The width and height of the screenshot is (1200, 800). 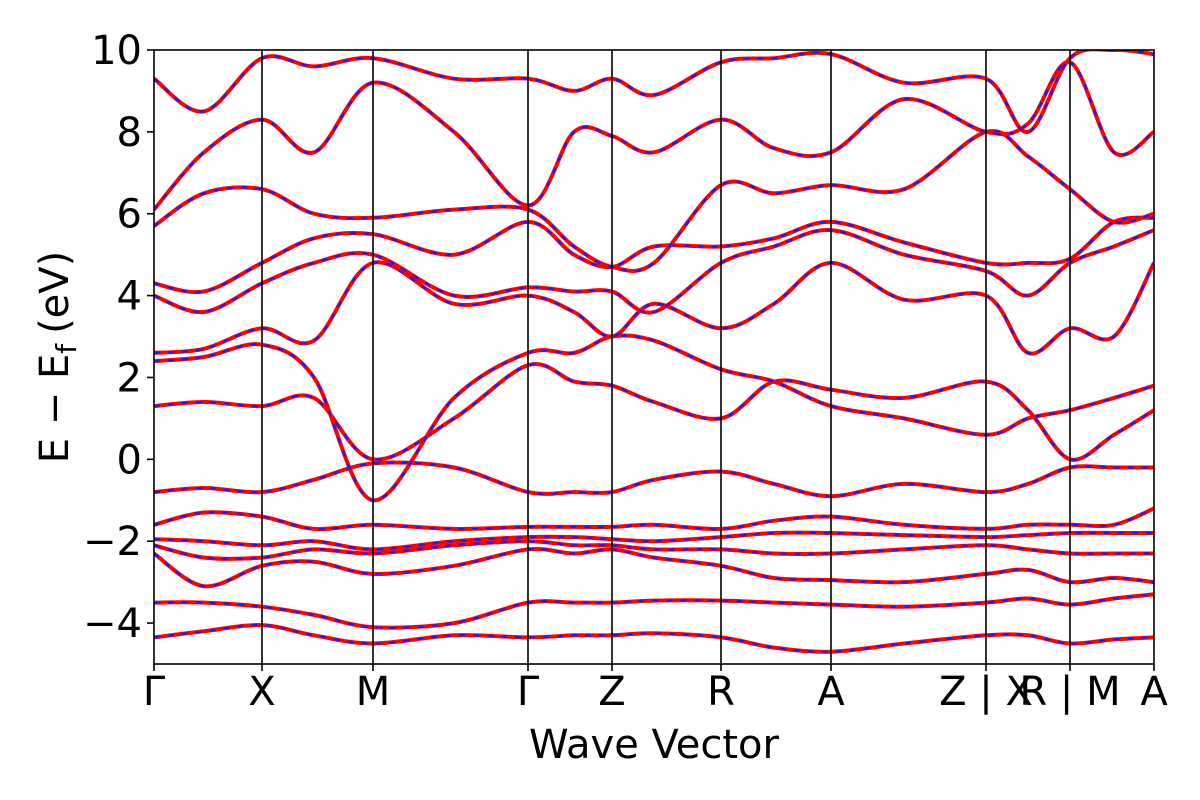 What do you see at coordinates (1069, 692) in the screenshot?
I see `x-tick-label-9: R | M` at bounding box center [1069, 692].